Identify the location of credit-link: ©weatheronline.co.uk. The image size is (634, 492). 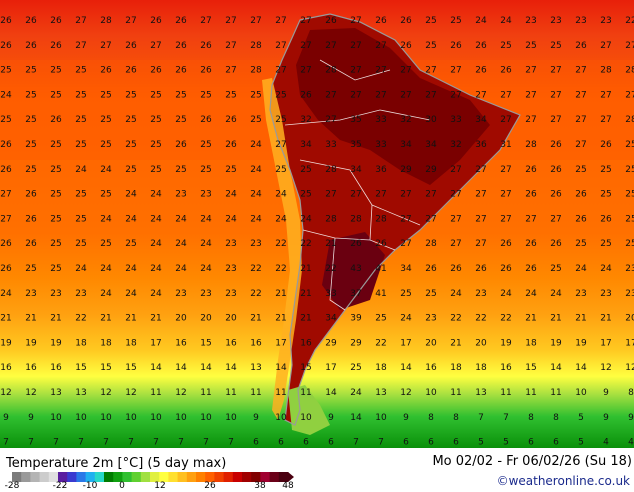
(563, 481).